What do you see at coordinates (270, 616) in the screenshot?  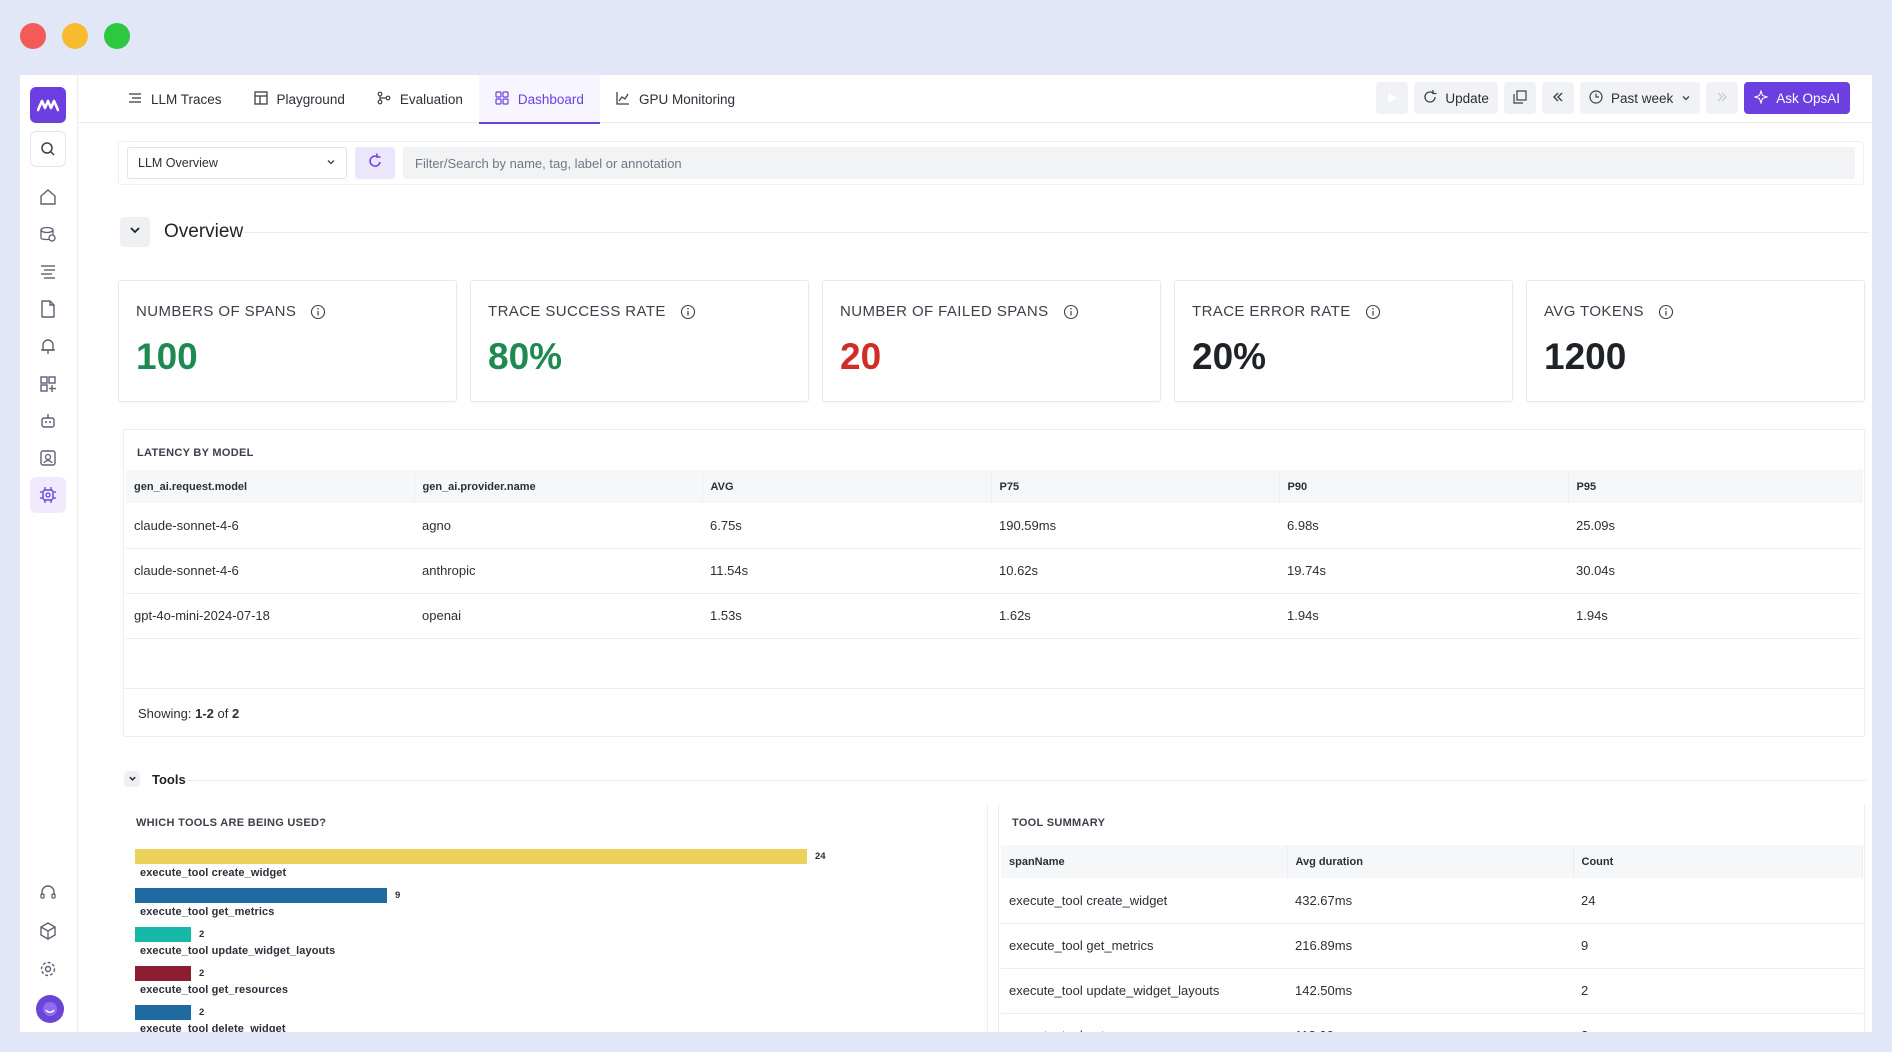 I see `table-cell: gpt-4o-mini-2024-07-18` at bounding box center [270, 616].